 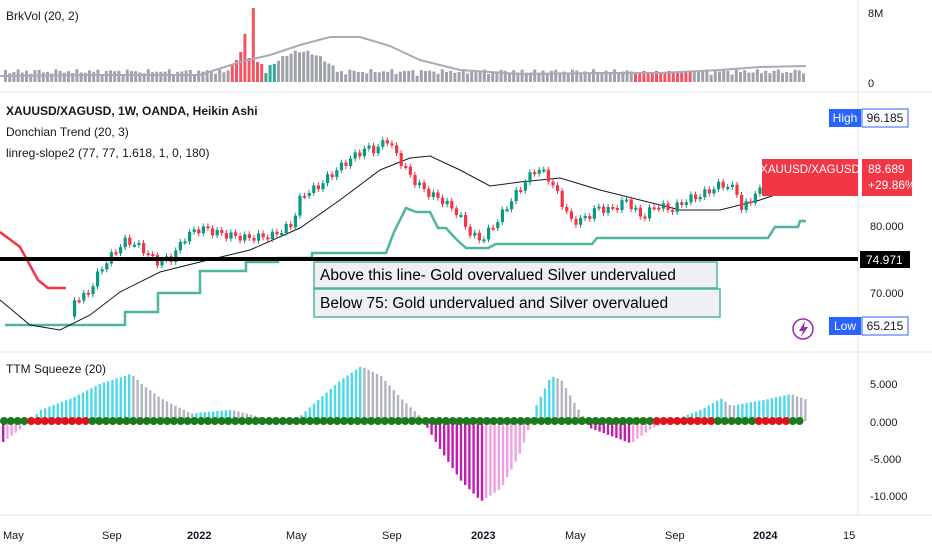 I want to click on squeeze-indicator-label: TTM Squeeze (20), so click(x=56, y=369).